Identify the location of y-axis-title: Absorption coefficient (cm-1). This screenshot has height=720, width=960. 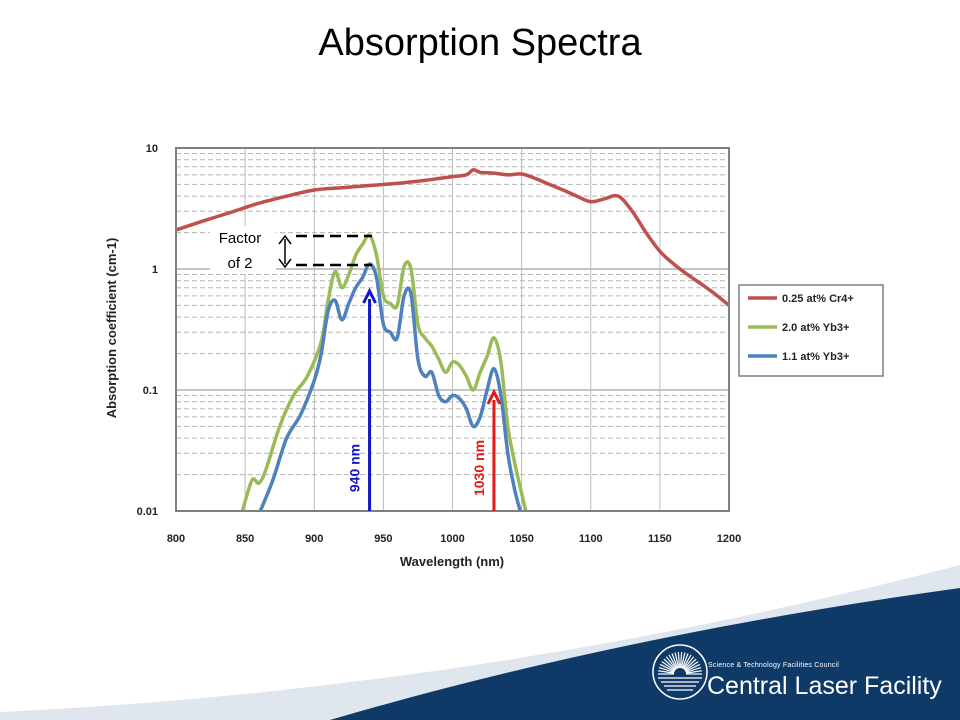
(111, 328).